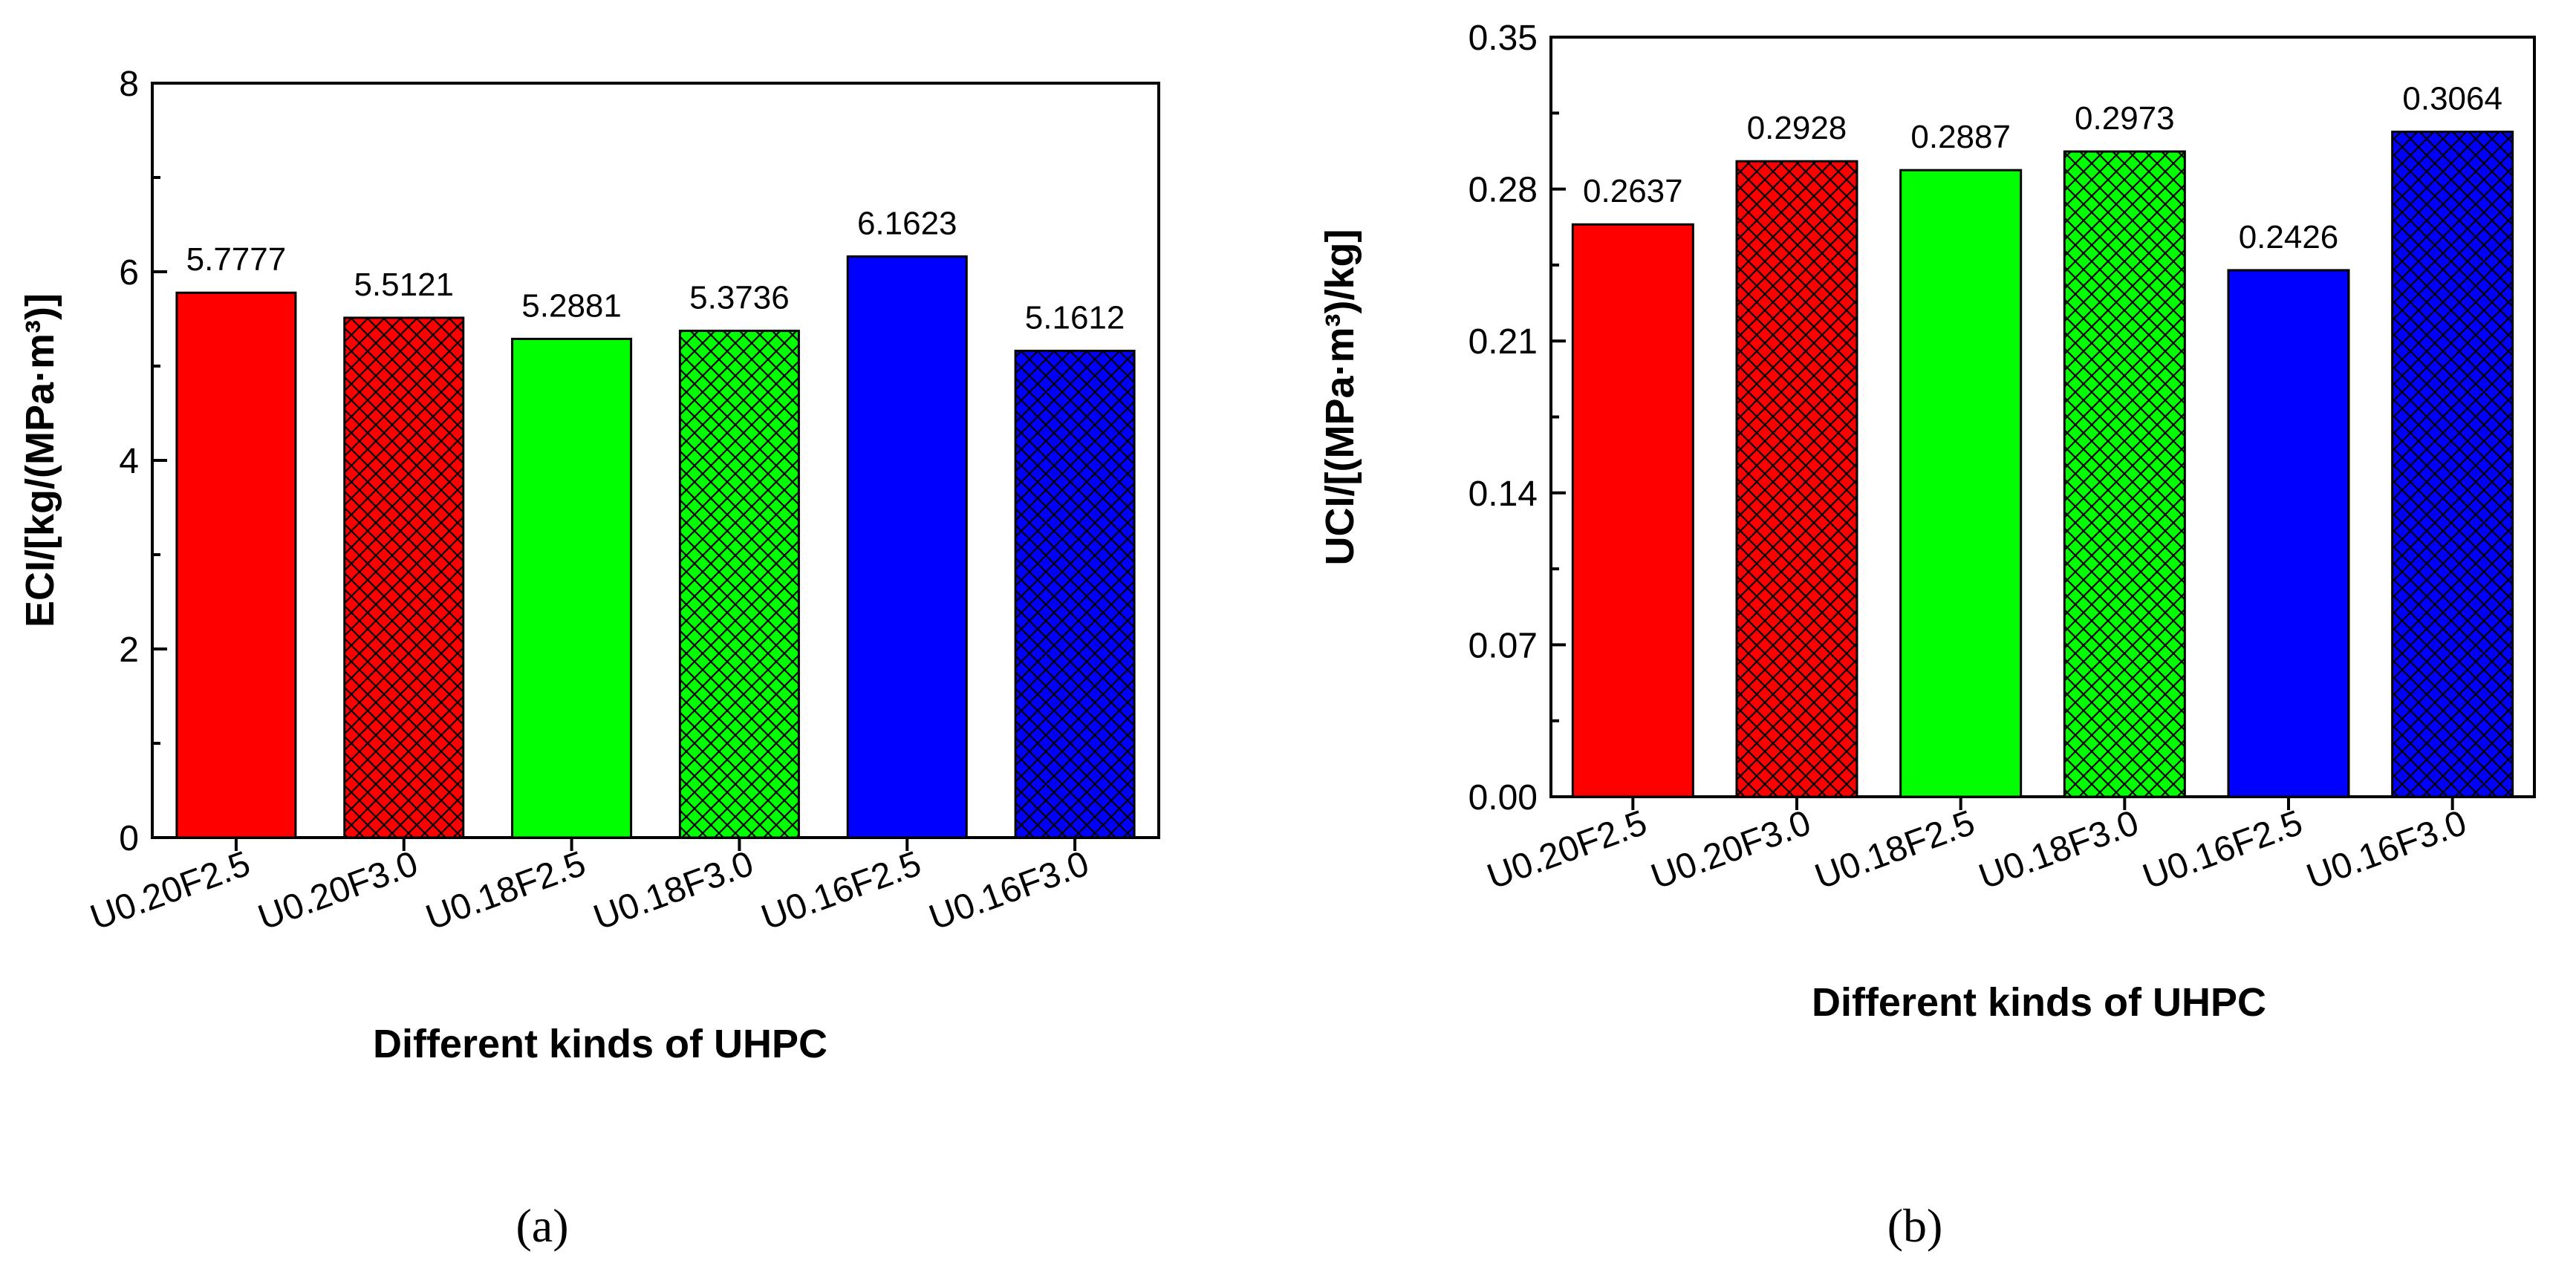 Image resolution: width=2576 pixels, height=1269 pixels. What do you see at coordinates (404, 285) in the screenshot?
I see `data-label: 5.5121` at bounding box center [404, 285].